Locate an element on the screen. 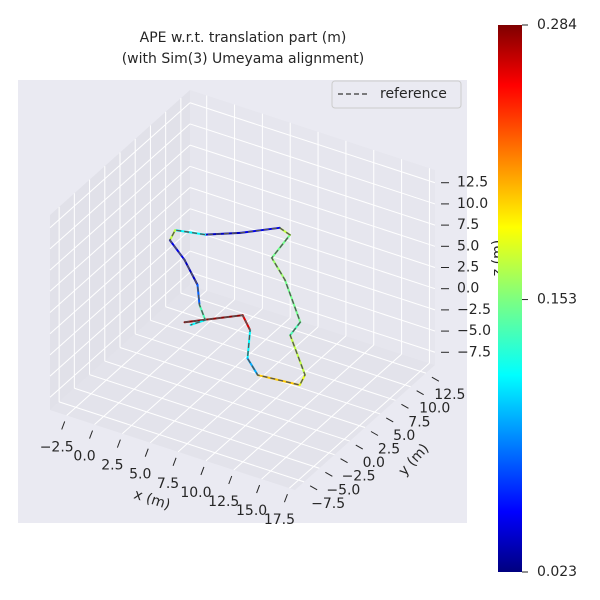 This screenshot has width=600, height=600. x-tick-label: 0.0 is located at coordinates (84, 457).